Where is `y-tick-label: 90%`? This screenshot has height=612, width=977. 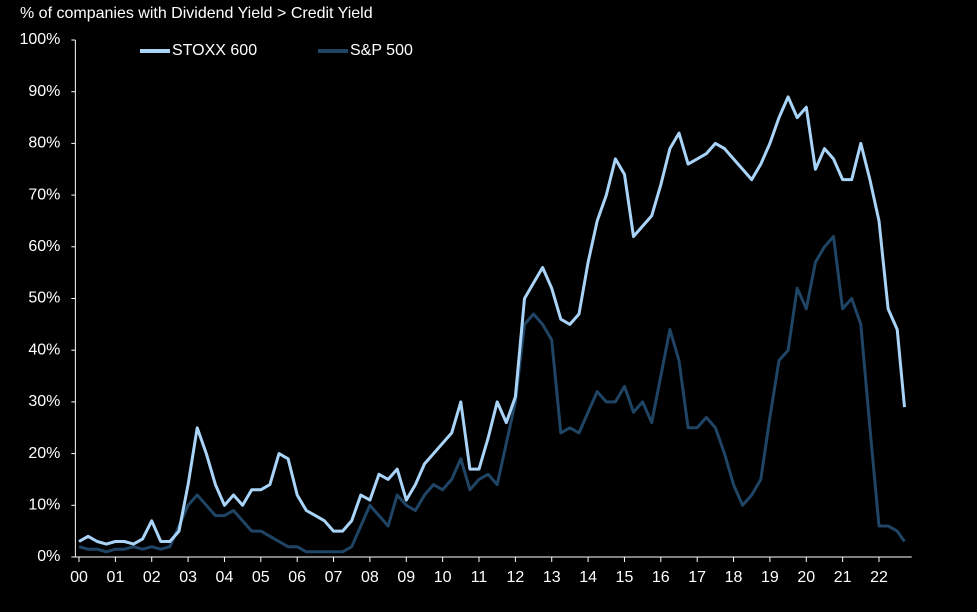
y-tick-label: 90% is located at coordinates (44, 91).